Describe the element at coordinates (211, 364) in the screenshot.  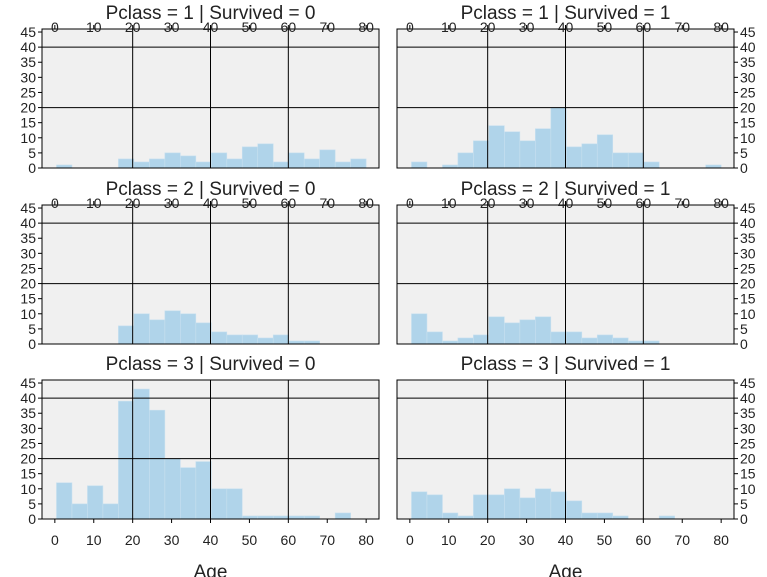
I see `panel-title: Pclass = 3 | Survived = 0` at that location.